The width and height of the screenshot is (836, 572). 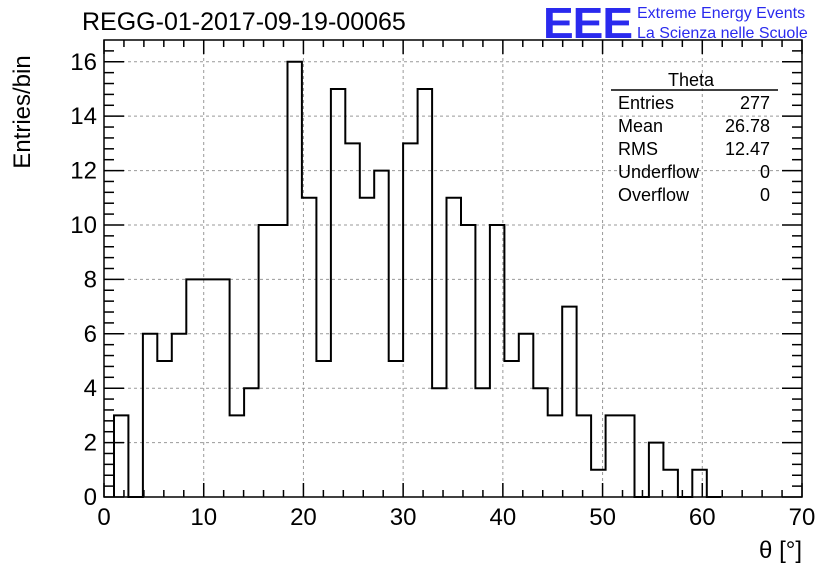 I want to click on y-tick-label: 2, so click(x=90, y=443).